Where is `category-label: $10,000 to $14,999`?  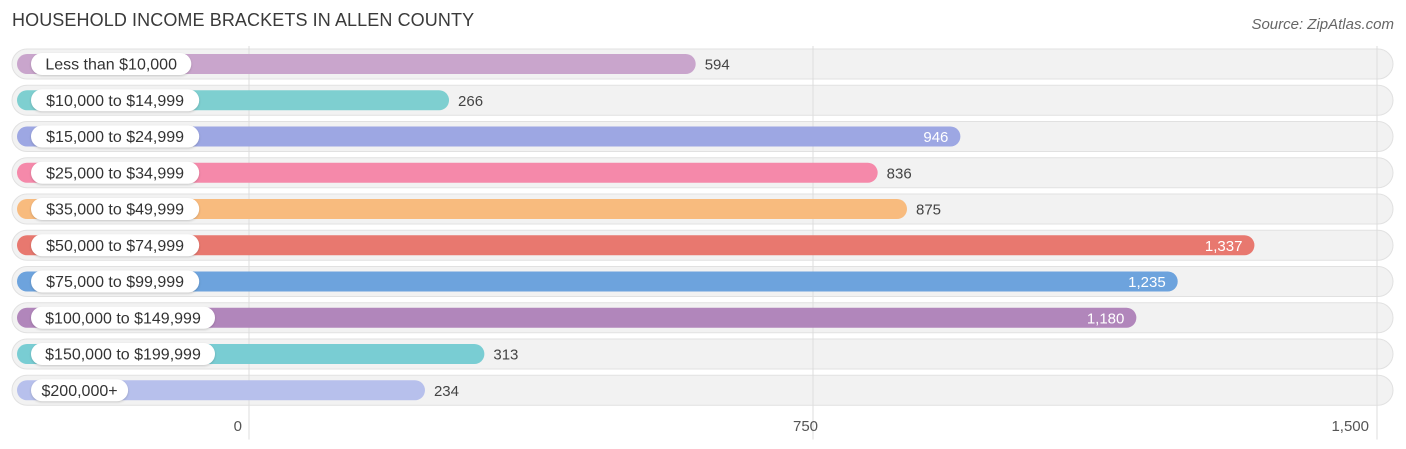
category-label: $10,000 to $14,999 is located at coordinates (115, 101).